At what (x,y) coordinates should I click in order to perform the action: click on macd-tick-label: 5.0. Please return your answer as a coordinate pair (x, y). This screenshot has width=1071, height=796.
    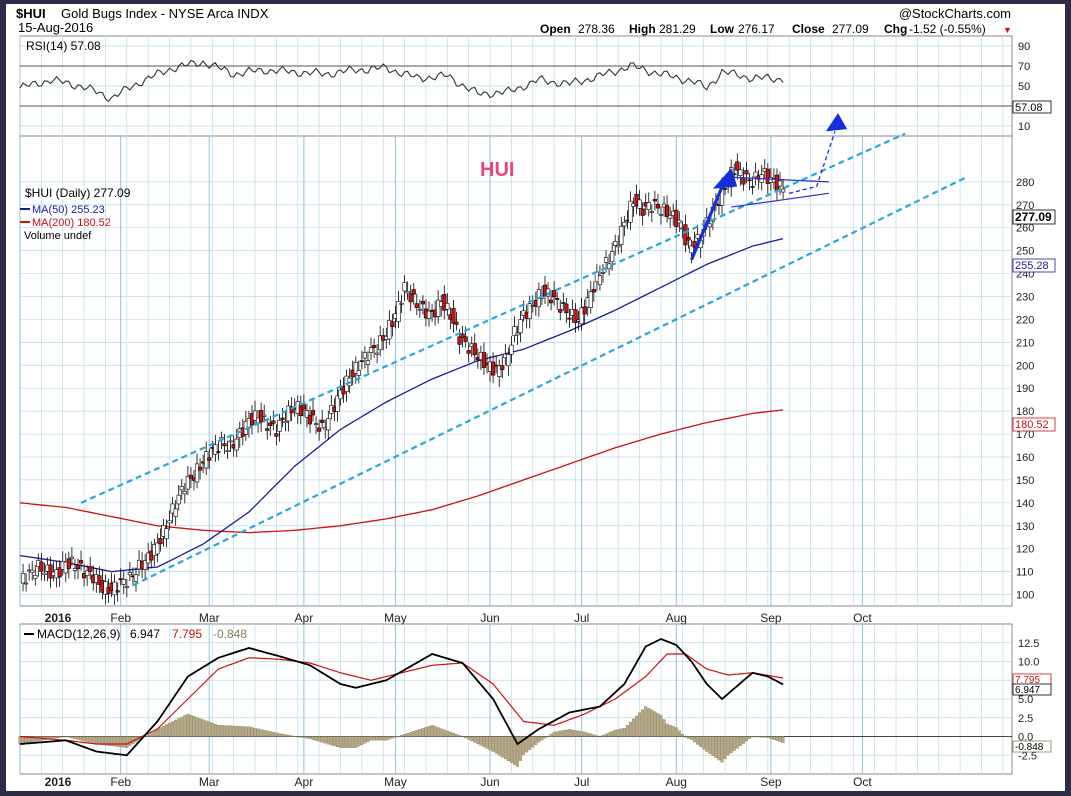
    Looking at the image, I should click on (1025, 700).